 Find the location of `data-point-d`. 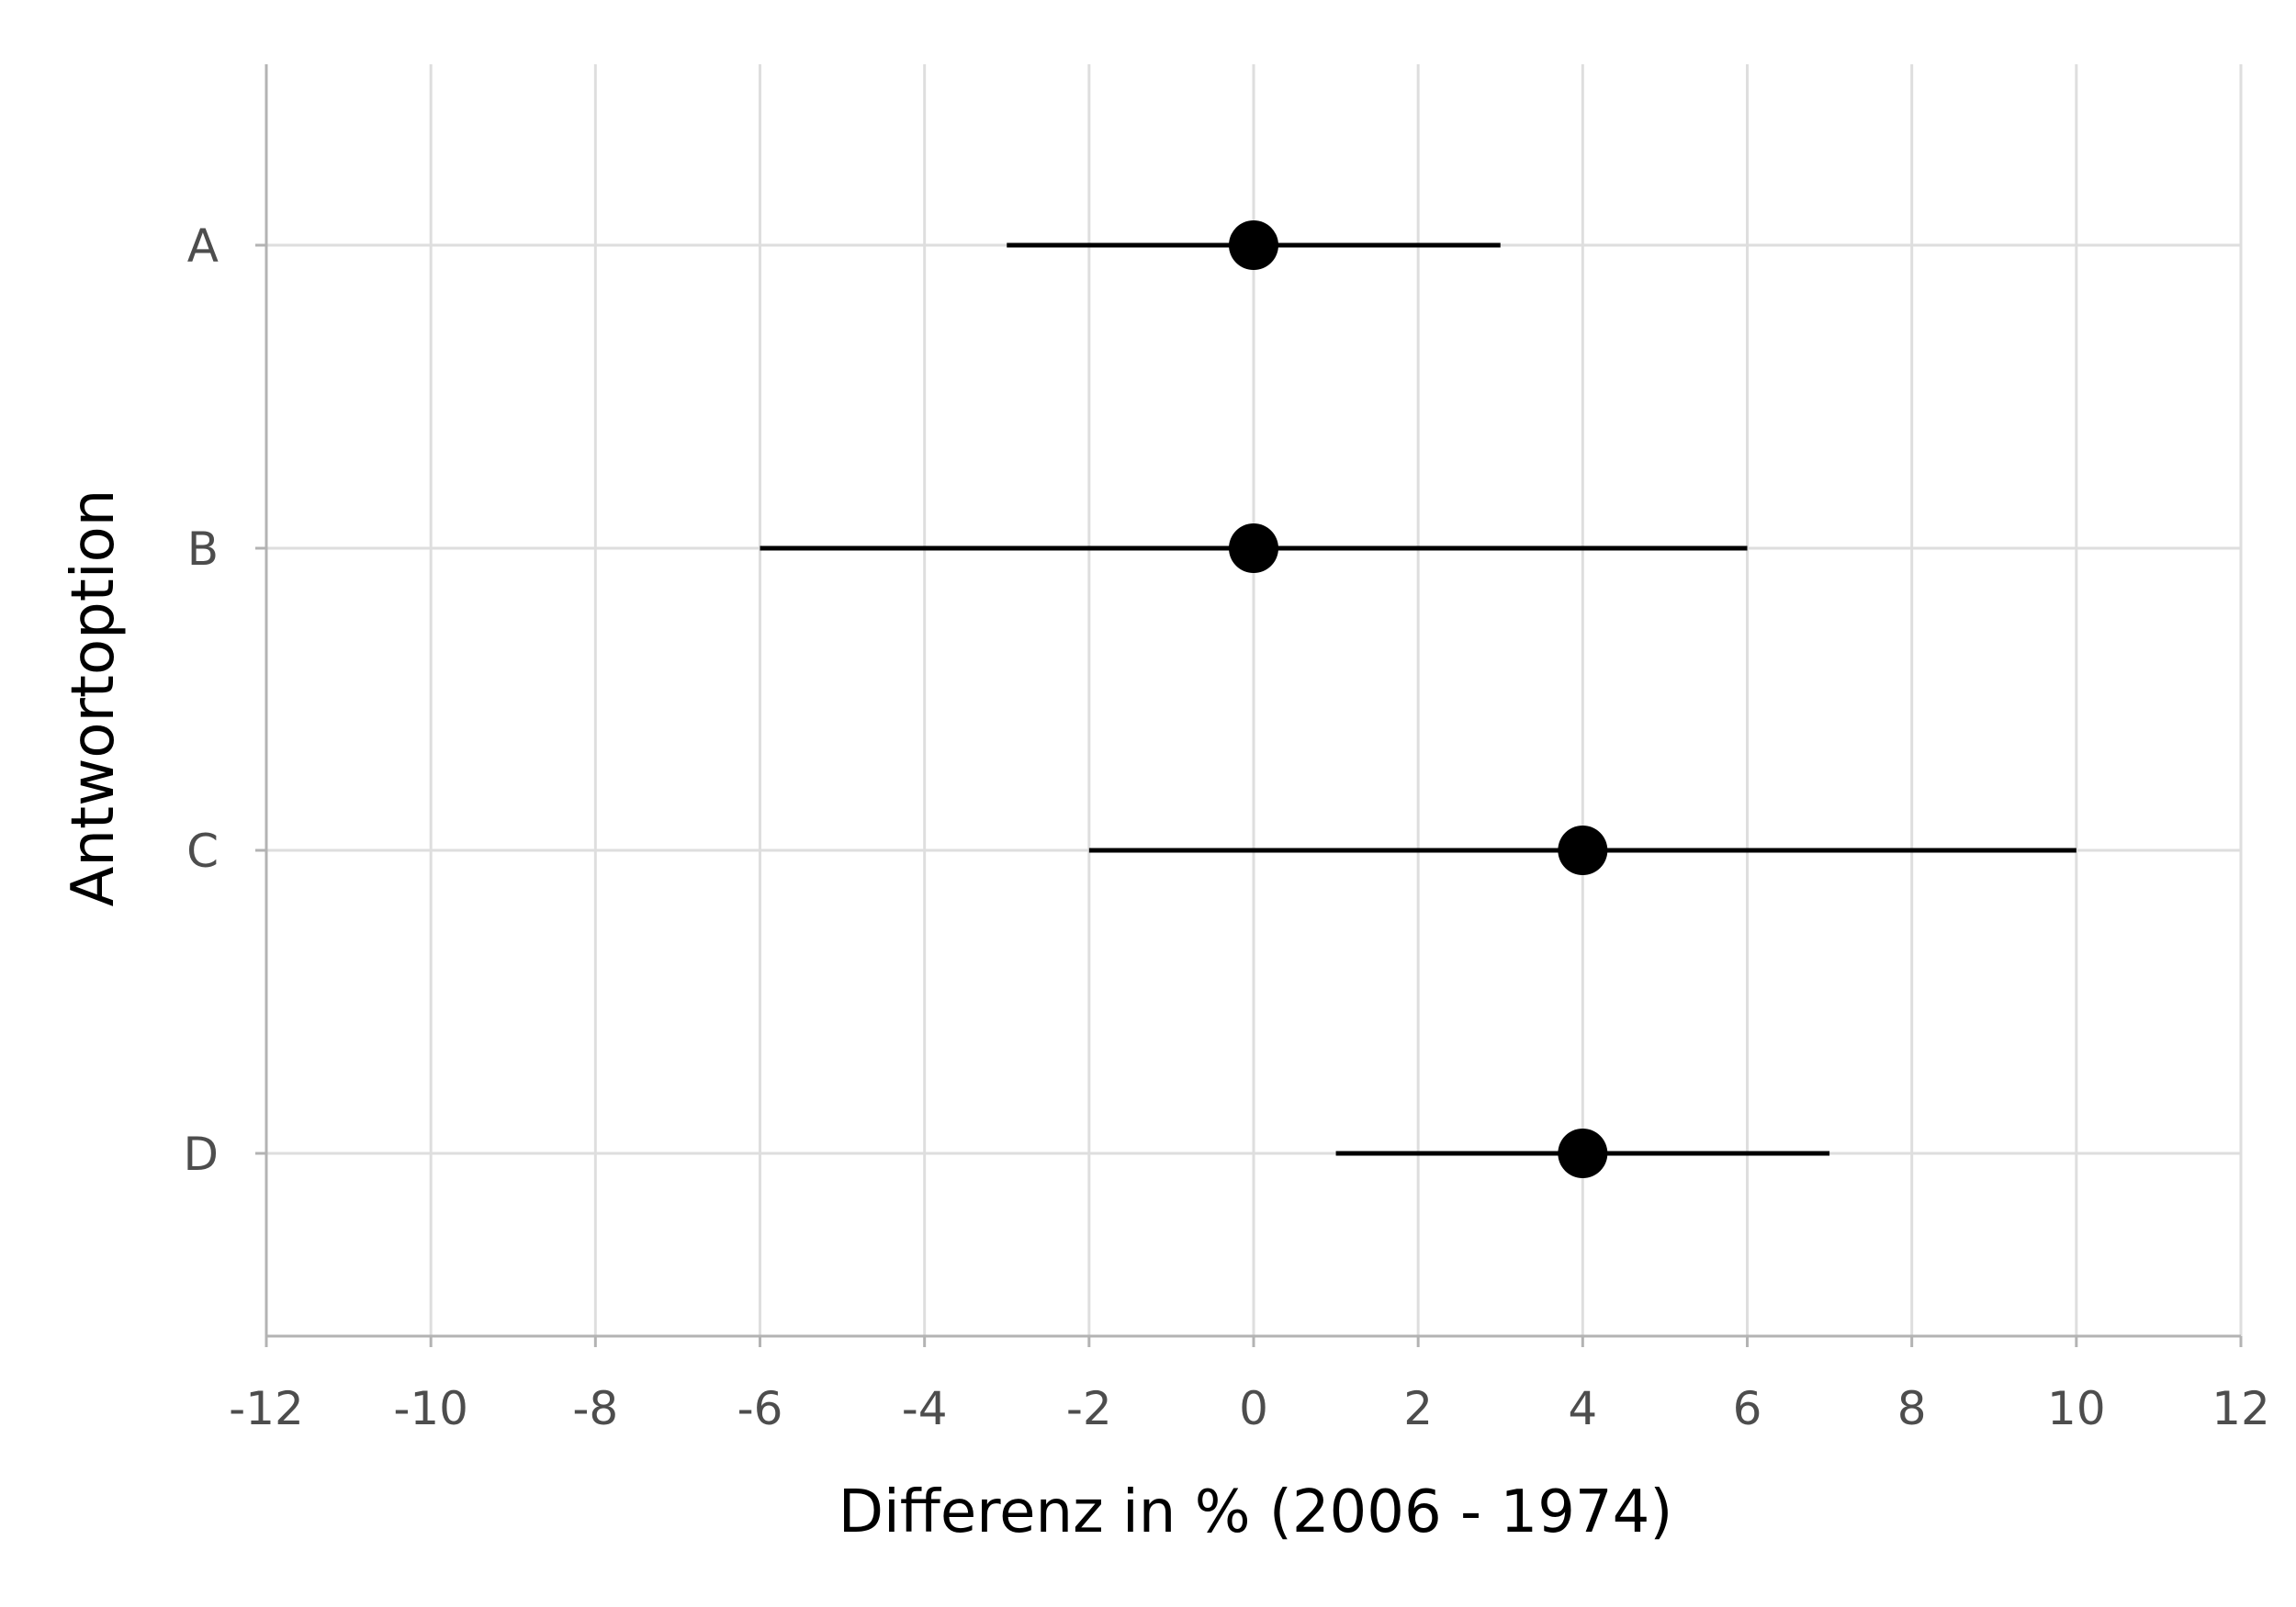

data-point-d is located at coordinates (1583, 1153).